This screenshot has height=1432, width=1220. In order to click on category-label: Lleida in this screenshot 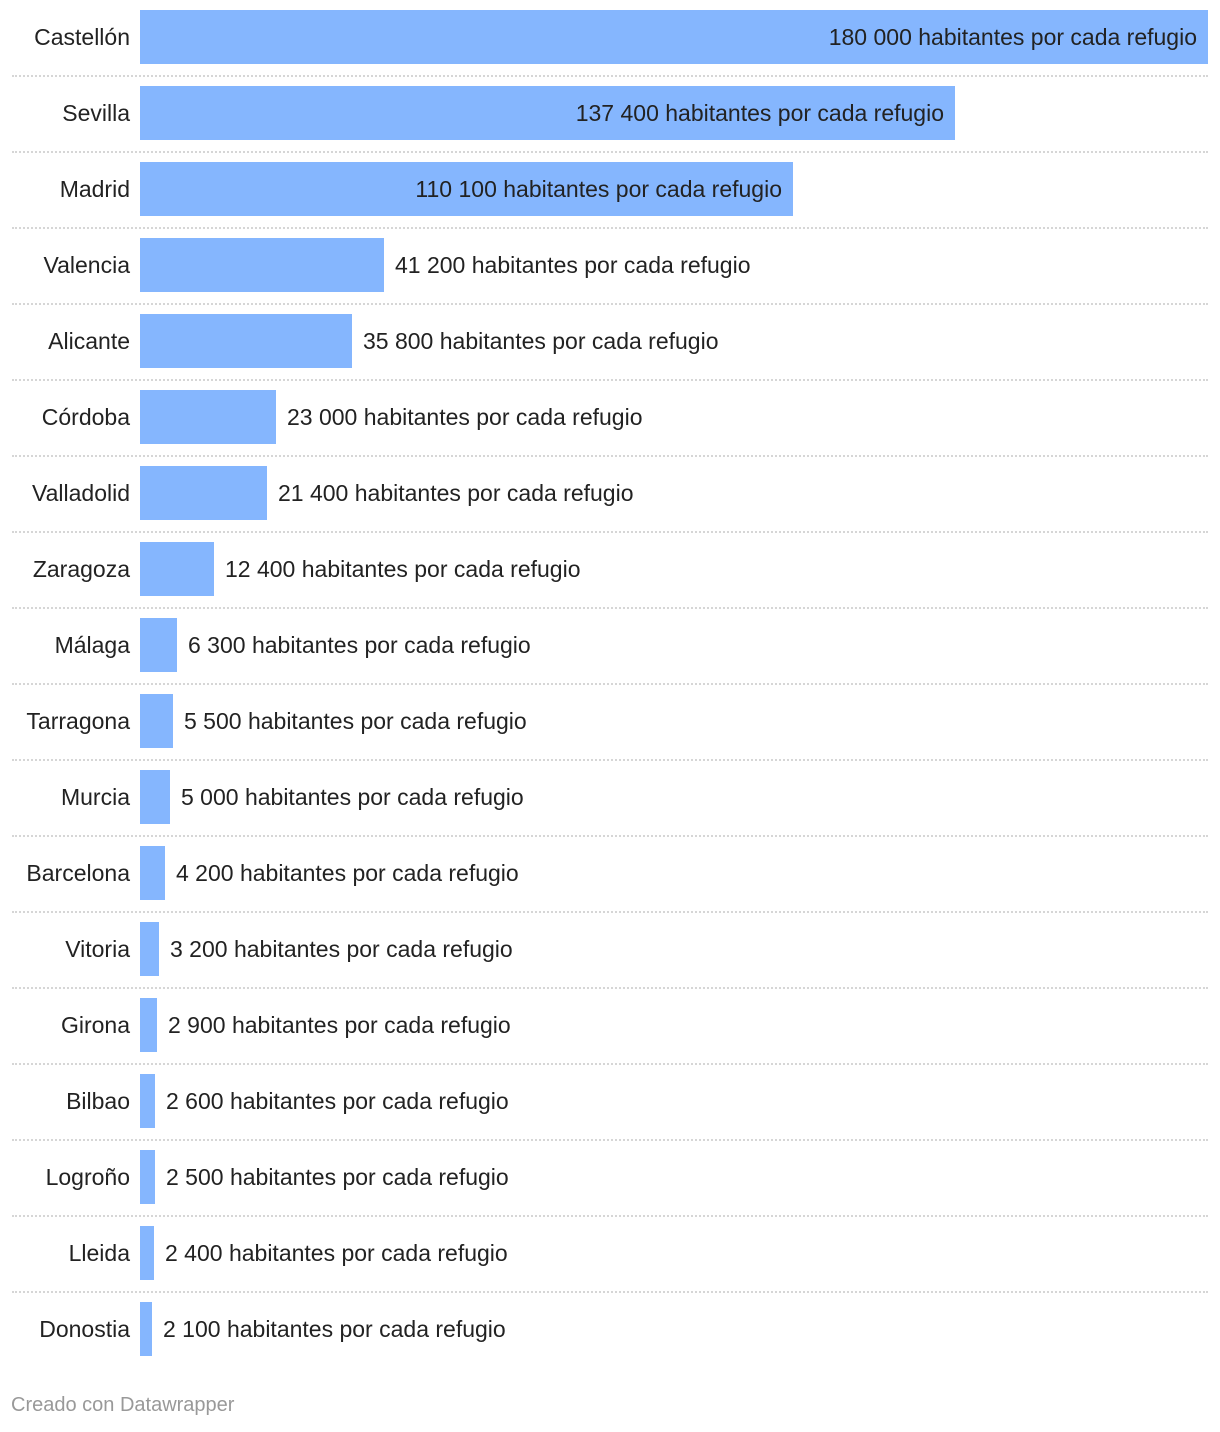, I will do `click(99, 1253)`.